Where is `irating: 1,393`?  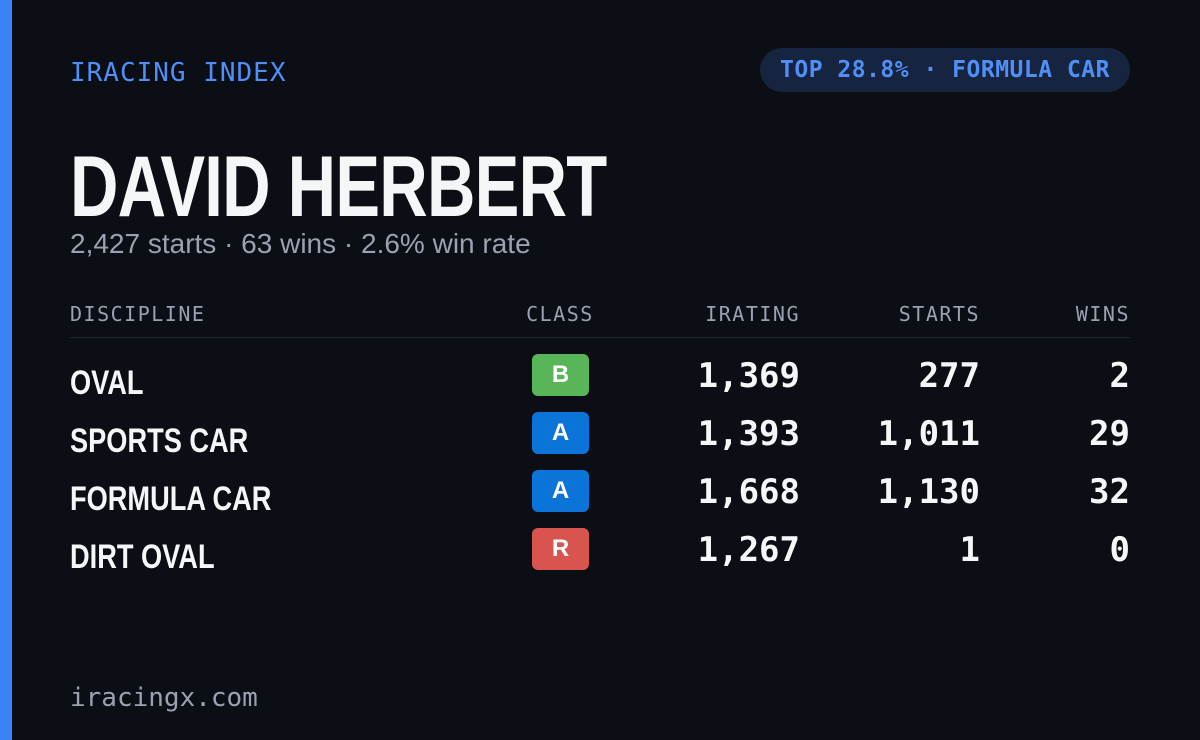 irating: 1,393 is located at coordinates (748, 434).